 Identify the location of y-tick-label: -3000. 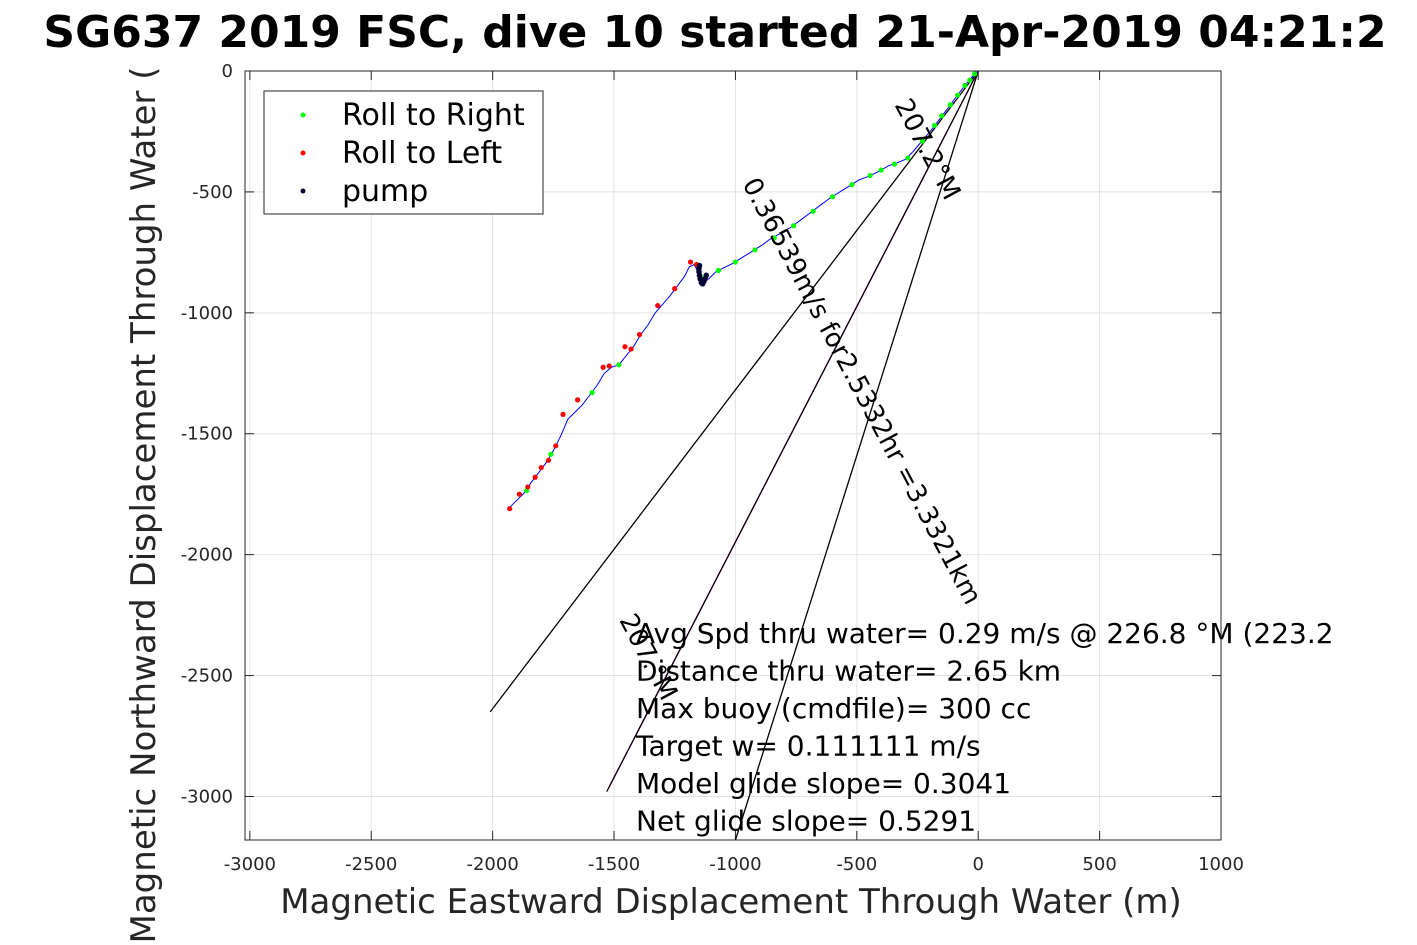
(207, 796).